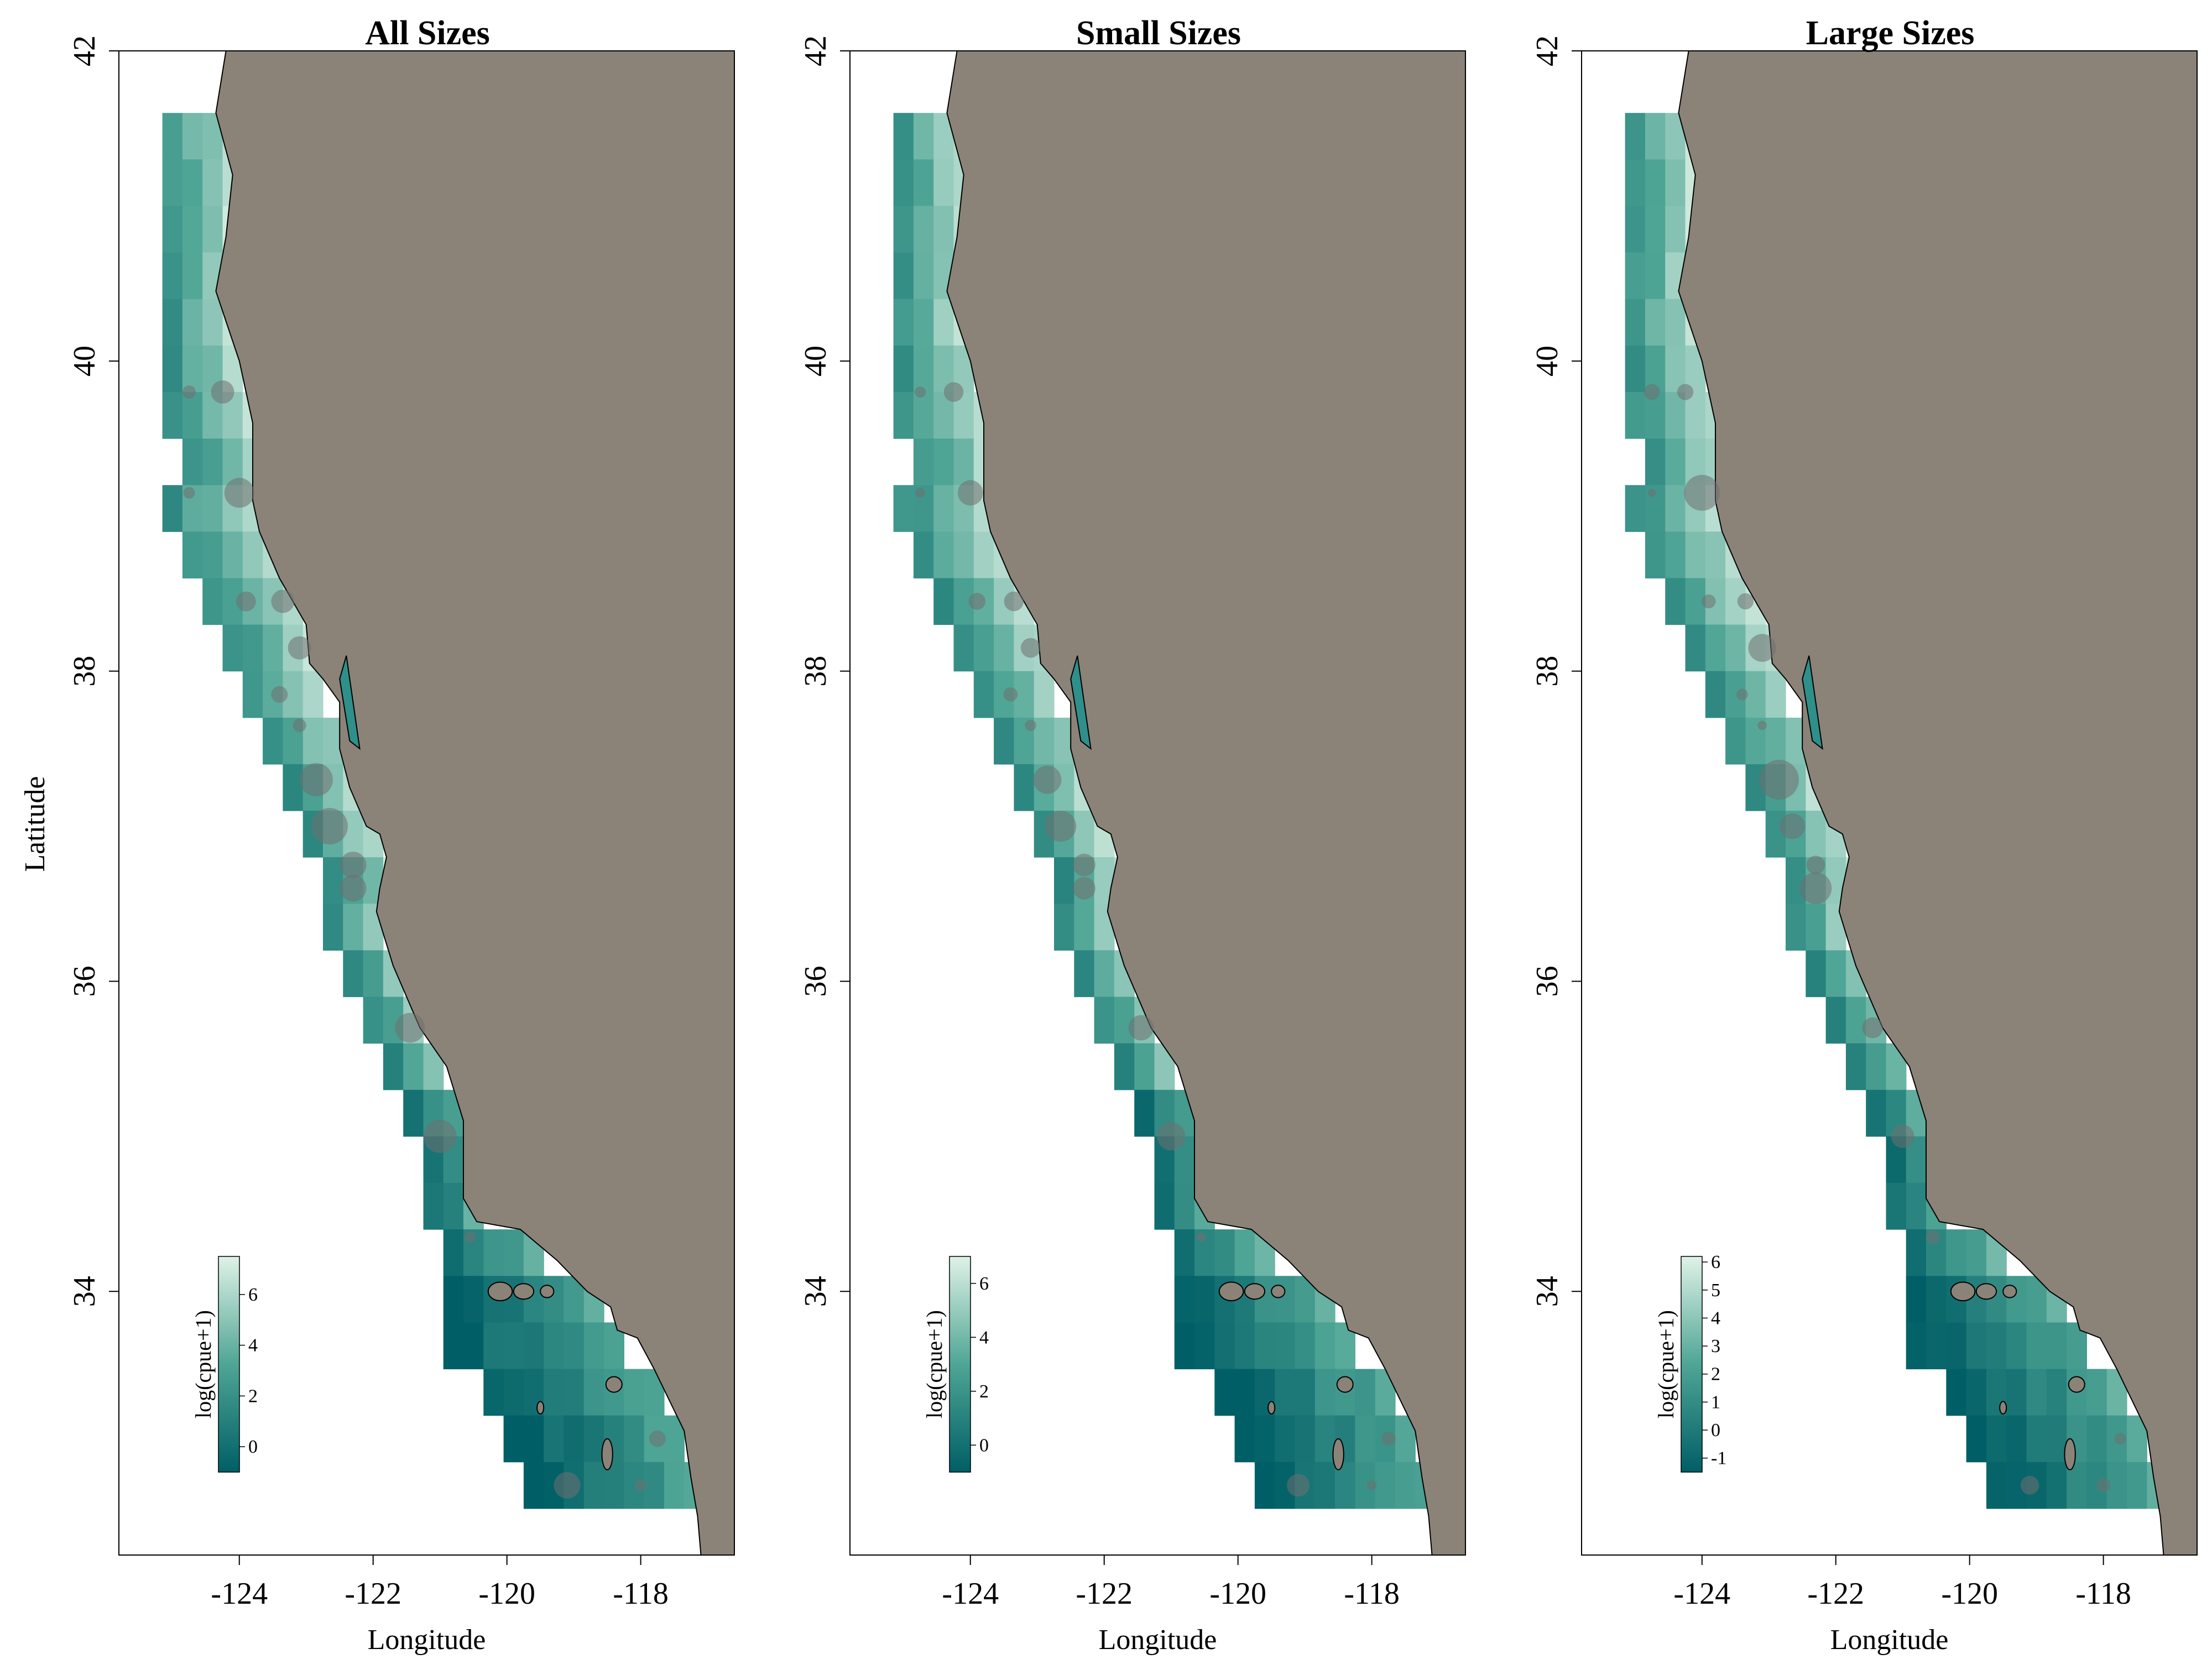  Describe the element at coordinates (816, 671) in the screenshot. I see `y-tick-label: 38` at that location.